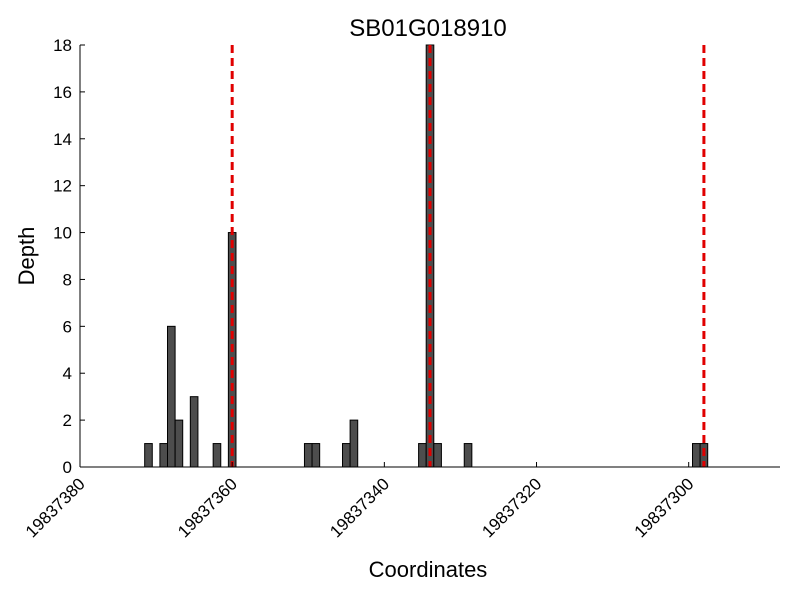 The height and width of the screenshot is (605, 800). Describe the element at coordinates (511, 507) in the screenshot. I see `x-tick-label: 19837320` at that location.